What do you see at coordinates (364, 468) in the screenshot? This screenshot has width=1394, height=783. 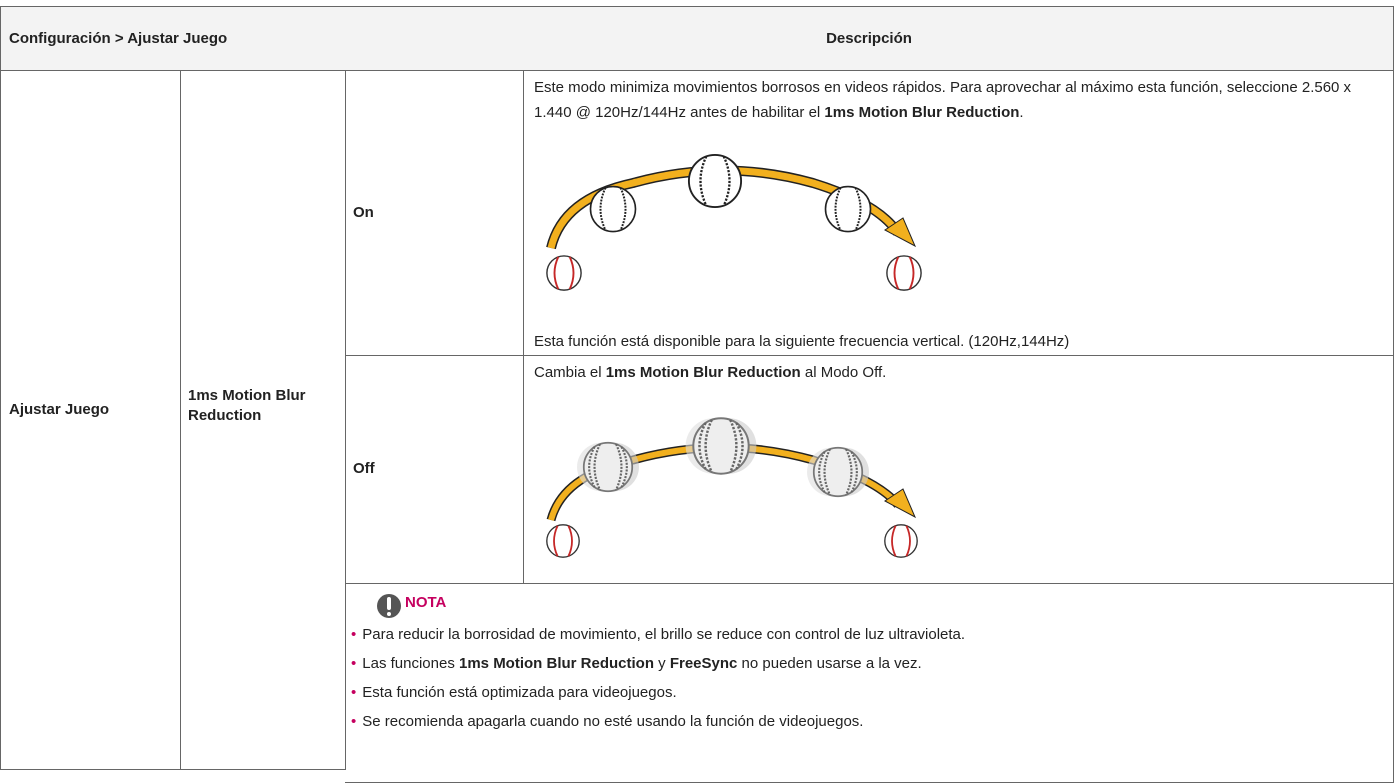 I see `option-label: Off` at bounding box center [364, 468].